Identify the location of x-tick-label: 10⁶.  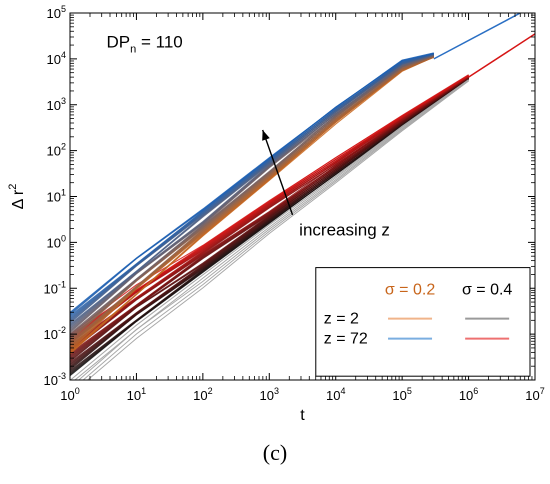
(468, 394).